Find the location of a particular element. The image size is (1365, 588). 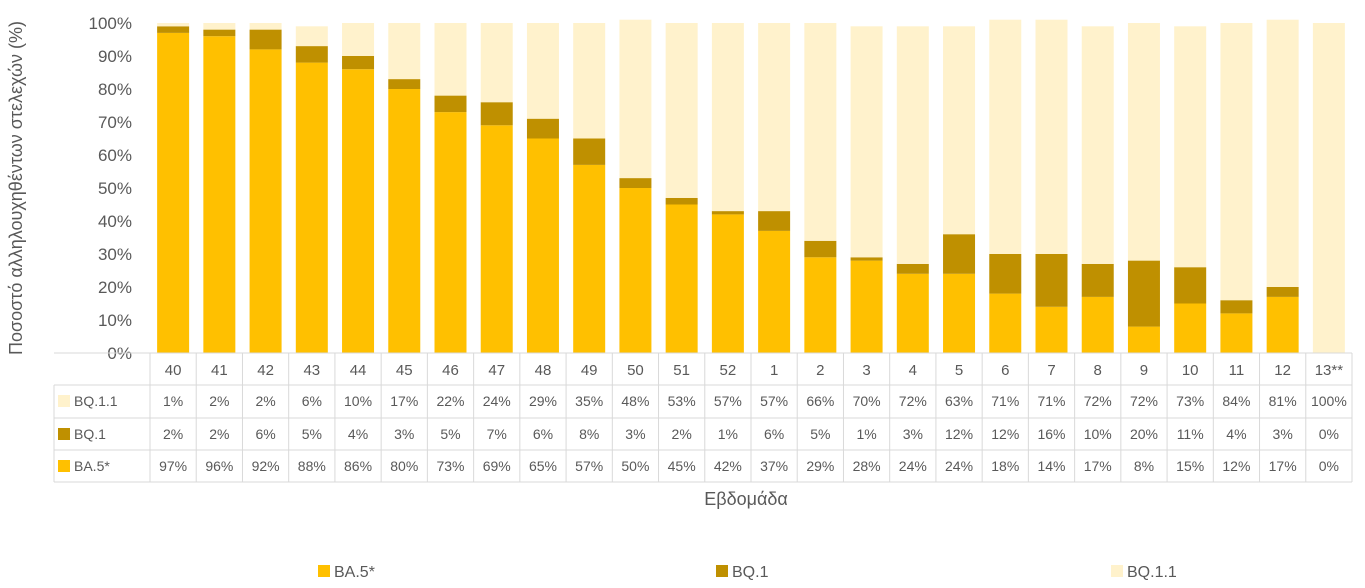

category-label: 52 is located at coordinates (728, 370).